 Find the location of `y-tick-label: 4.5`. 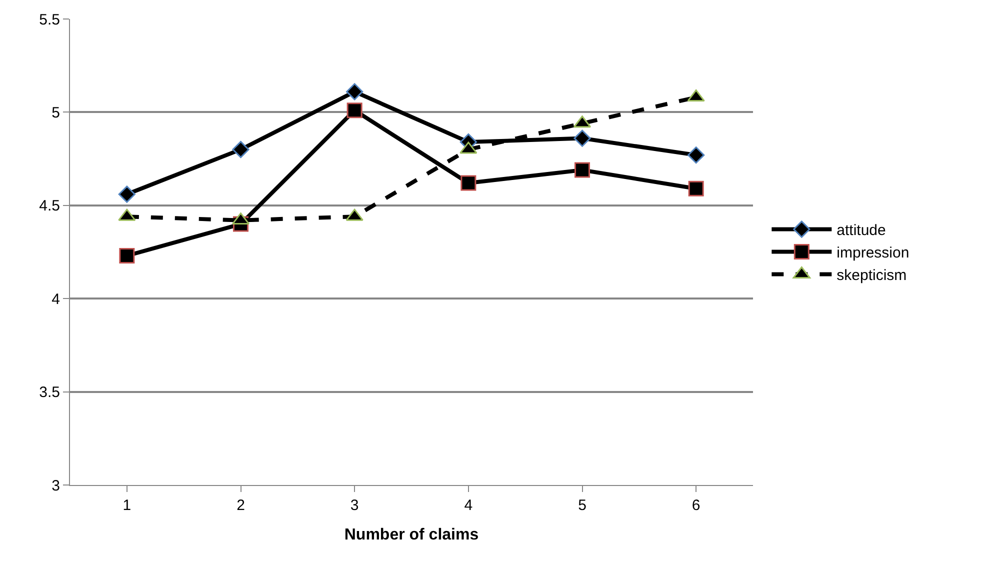

y-tick-label: 4.5 is located at coordinates (49, 206).